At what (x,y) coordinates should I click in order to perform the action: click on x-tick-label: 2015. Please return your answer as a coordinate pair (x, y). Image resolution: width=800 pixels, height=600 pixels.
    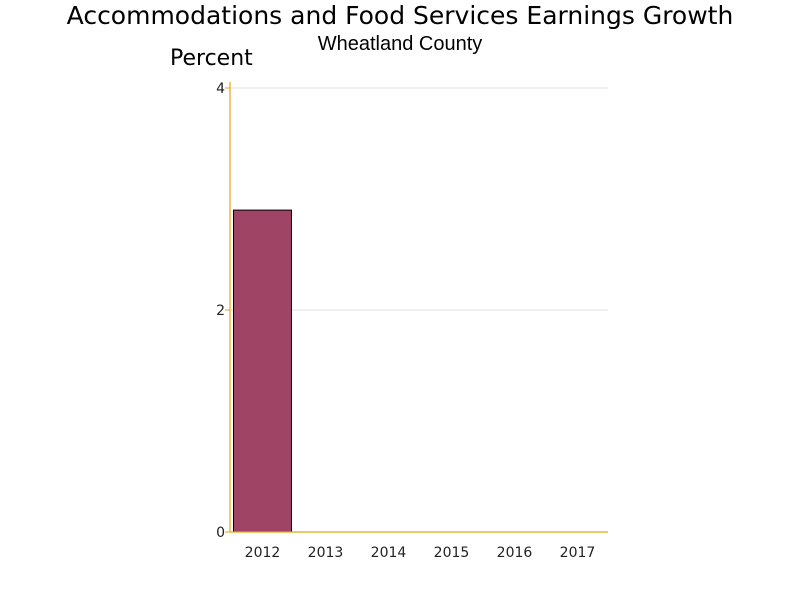
    Looking at the image, I should click on (452, 553).